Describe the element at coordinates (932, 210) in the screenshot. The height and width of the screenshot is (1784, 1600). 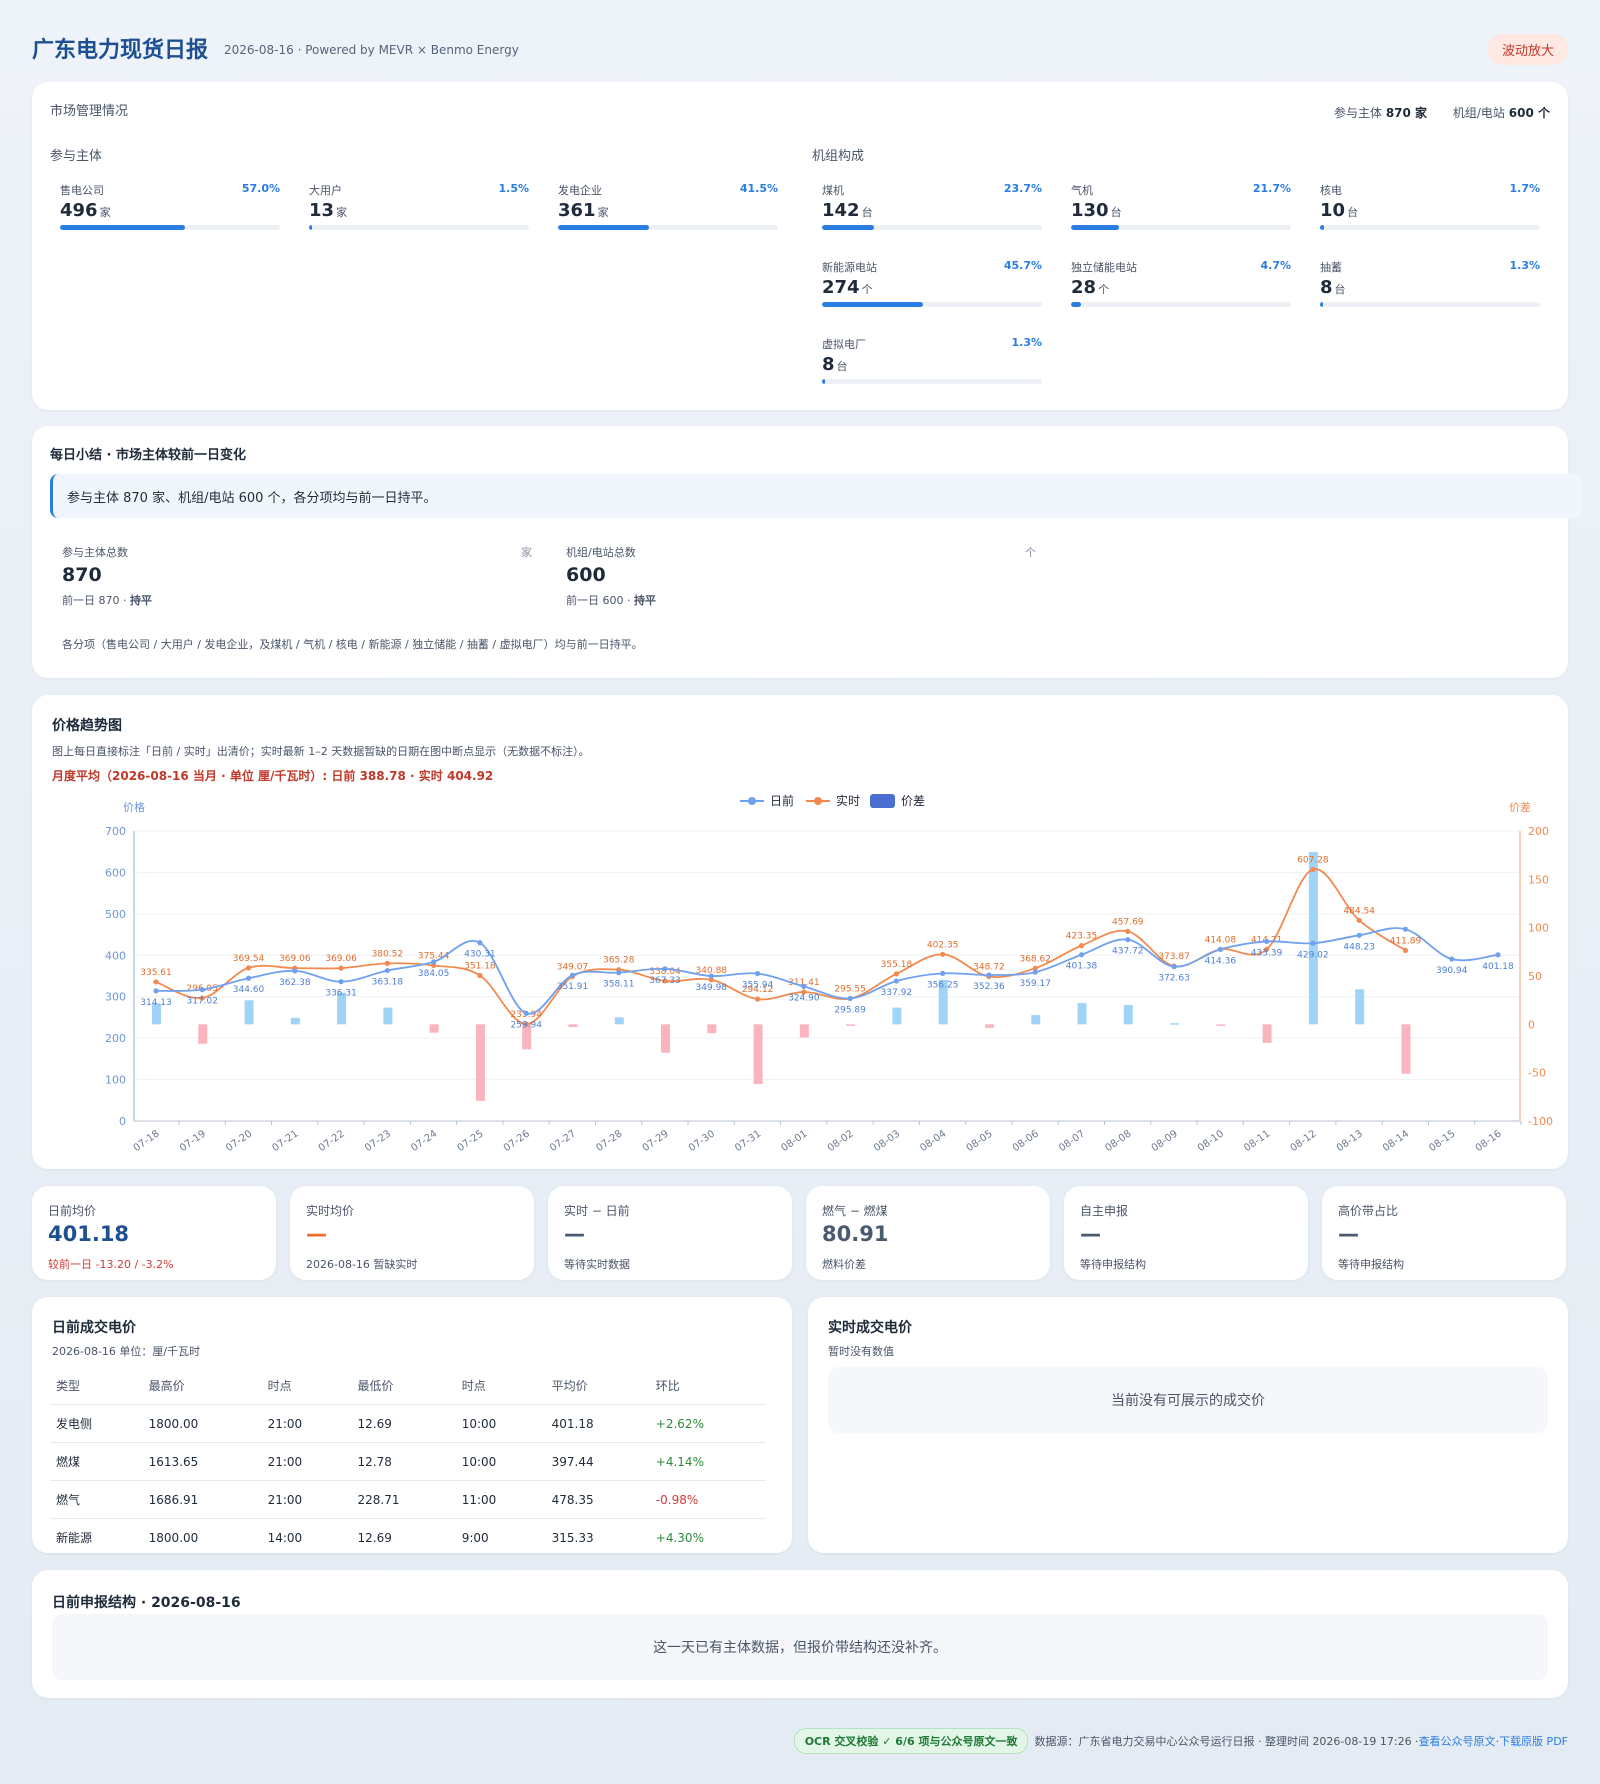
I see `metric-value-row: 142 台` at that location.